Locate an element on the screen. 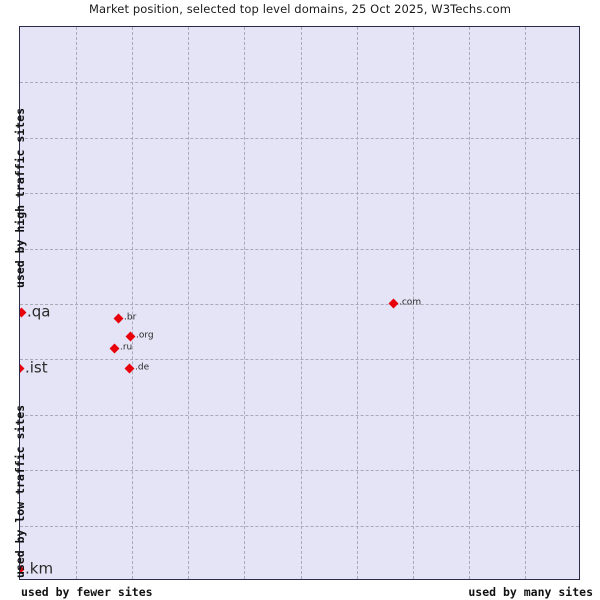  data-point-label: .de is located at coordinates (142, 367).